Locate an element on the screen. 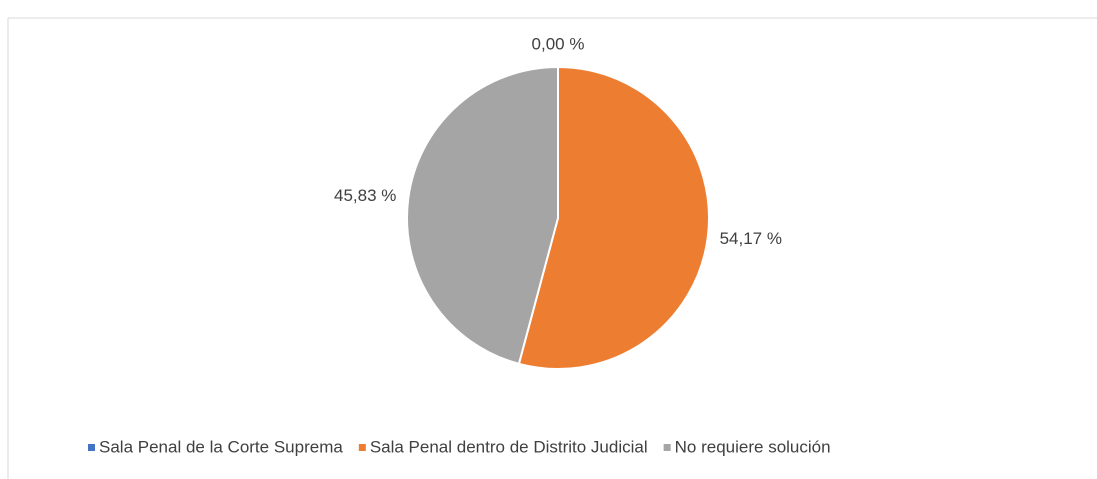  data-label: 0,00 % is located at coordinates (558, 43).